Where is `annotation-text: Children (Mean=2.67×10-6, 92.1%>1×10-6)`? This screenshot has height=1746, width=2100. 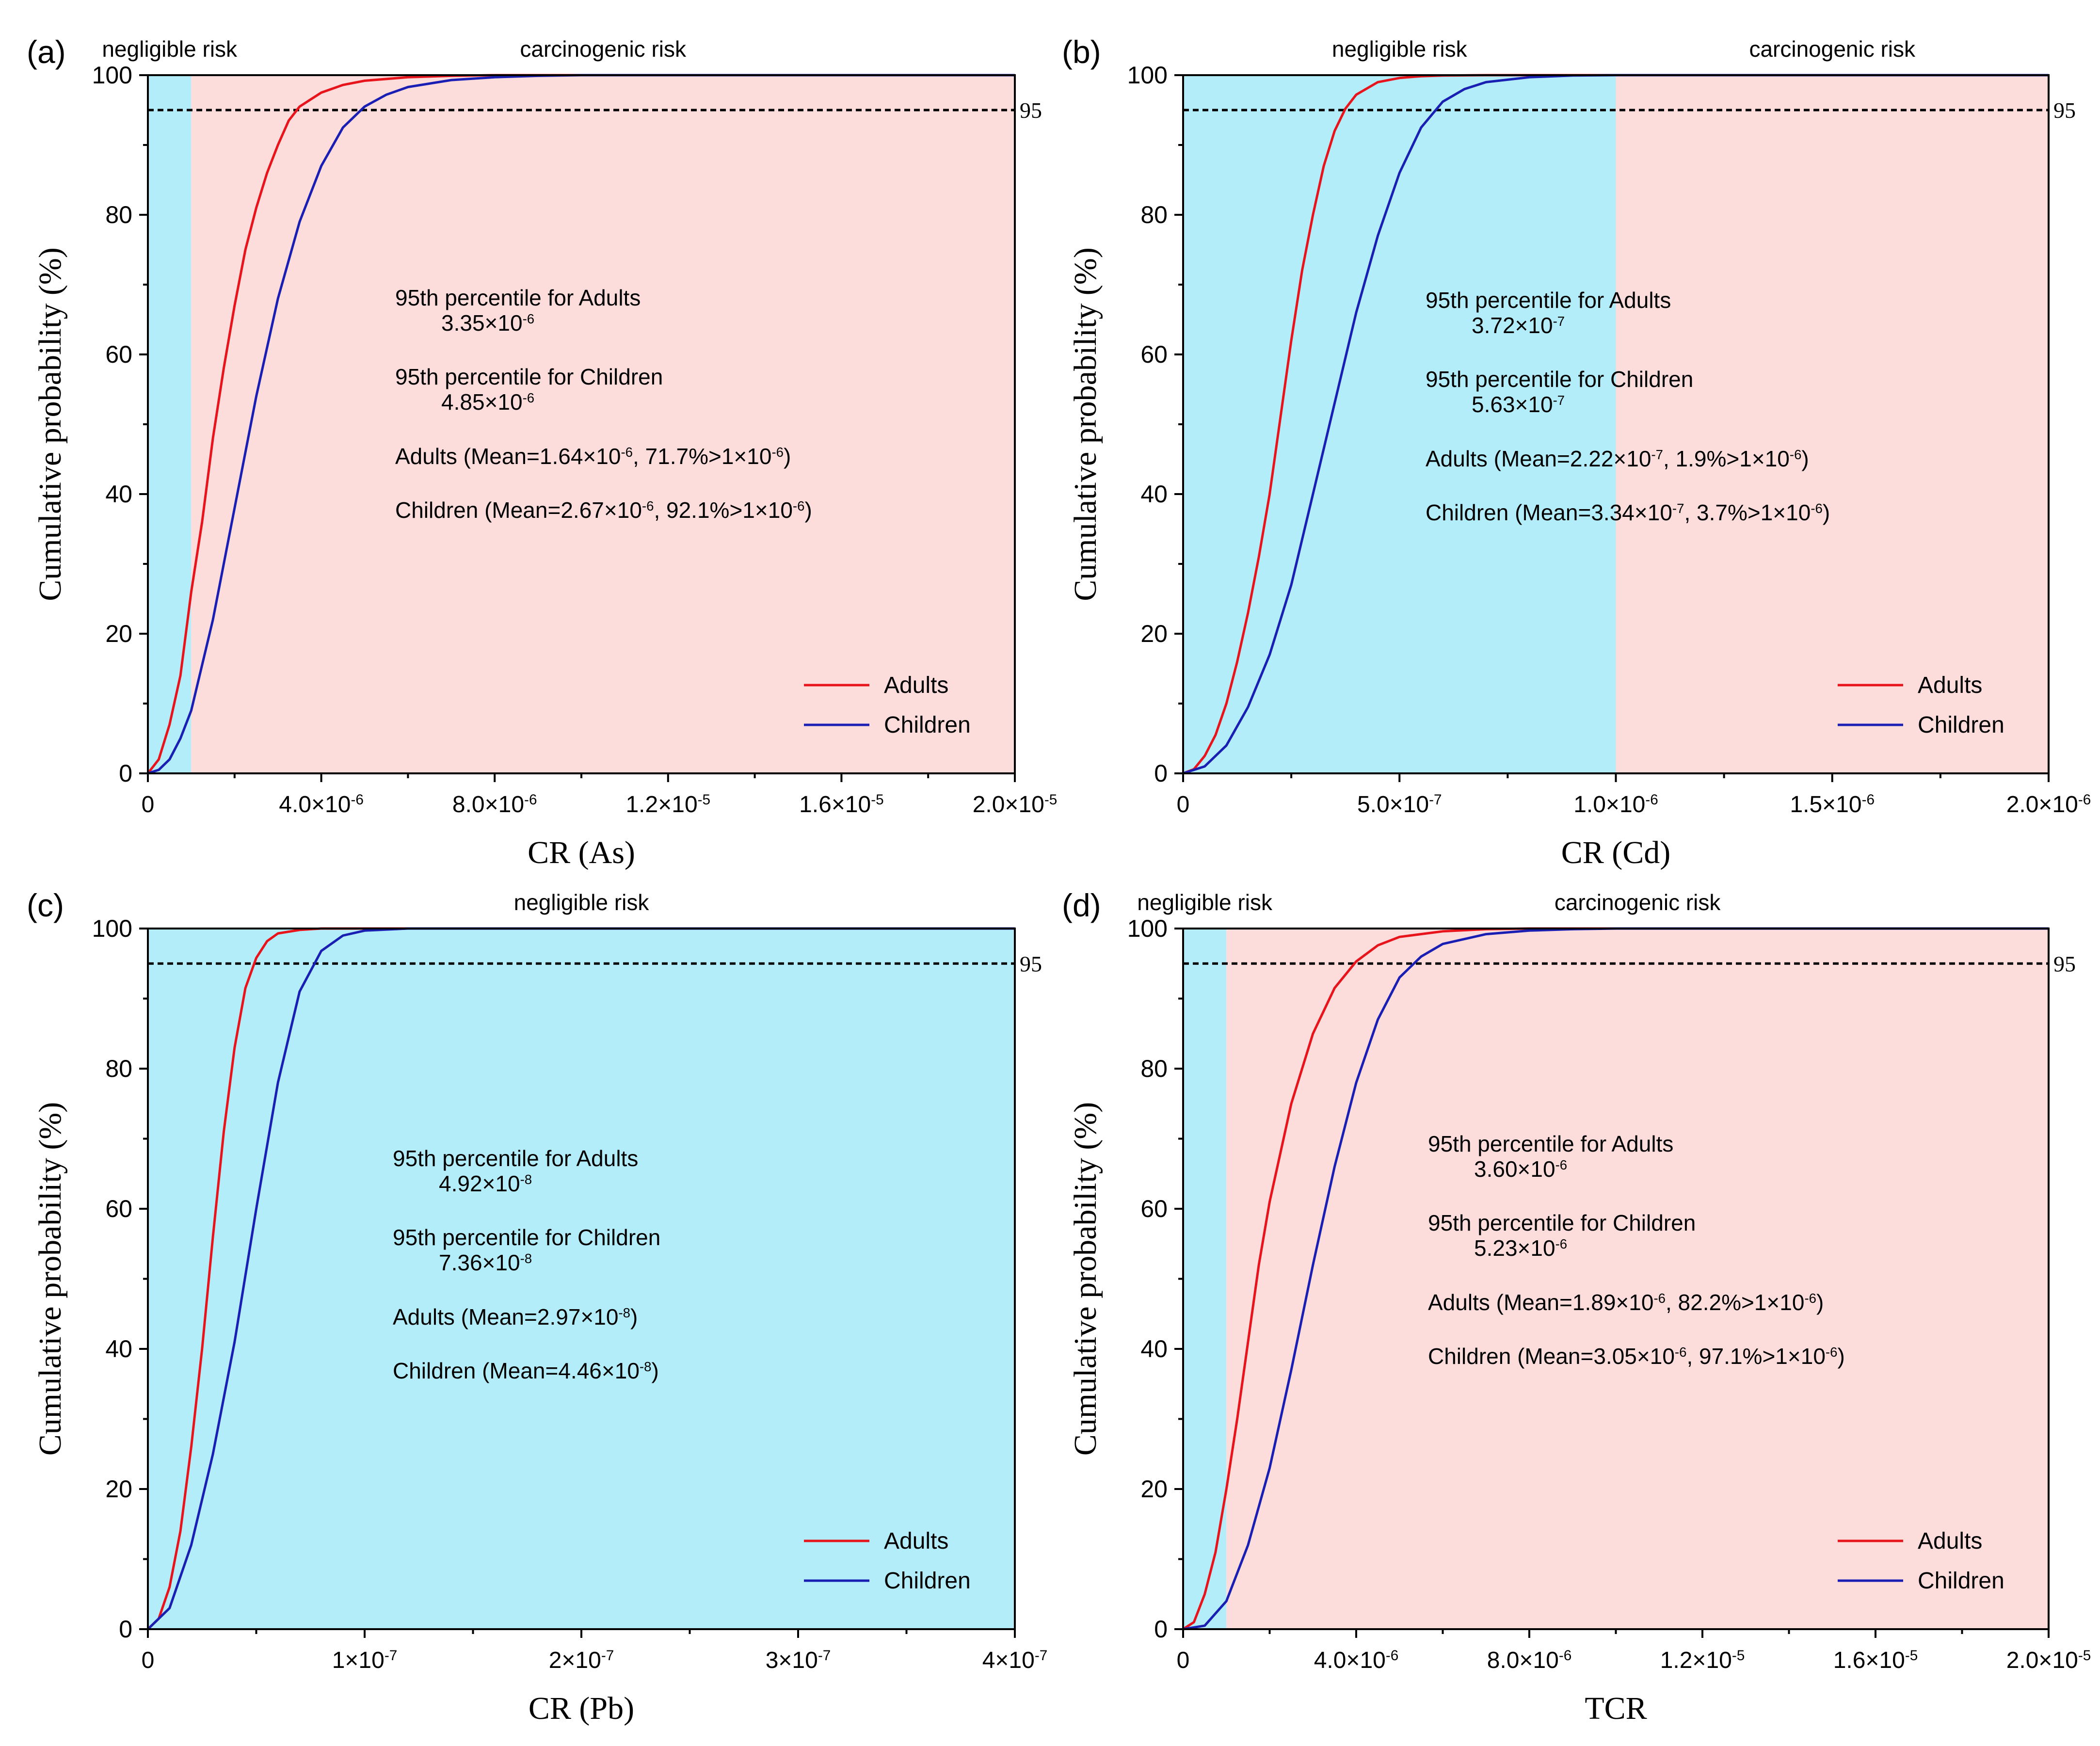 annotation-text: Children (Mean=2.67×10-6, 92.1%>1×10-6) is located at coordinates (603, 510).